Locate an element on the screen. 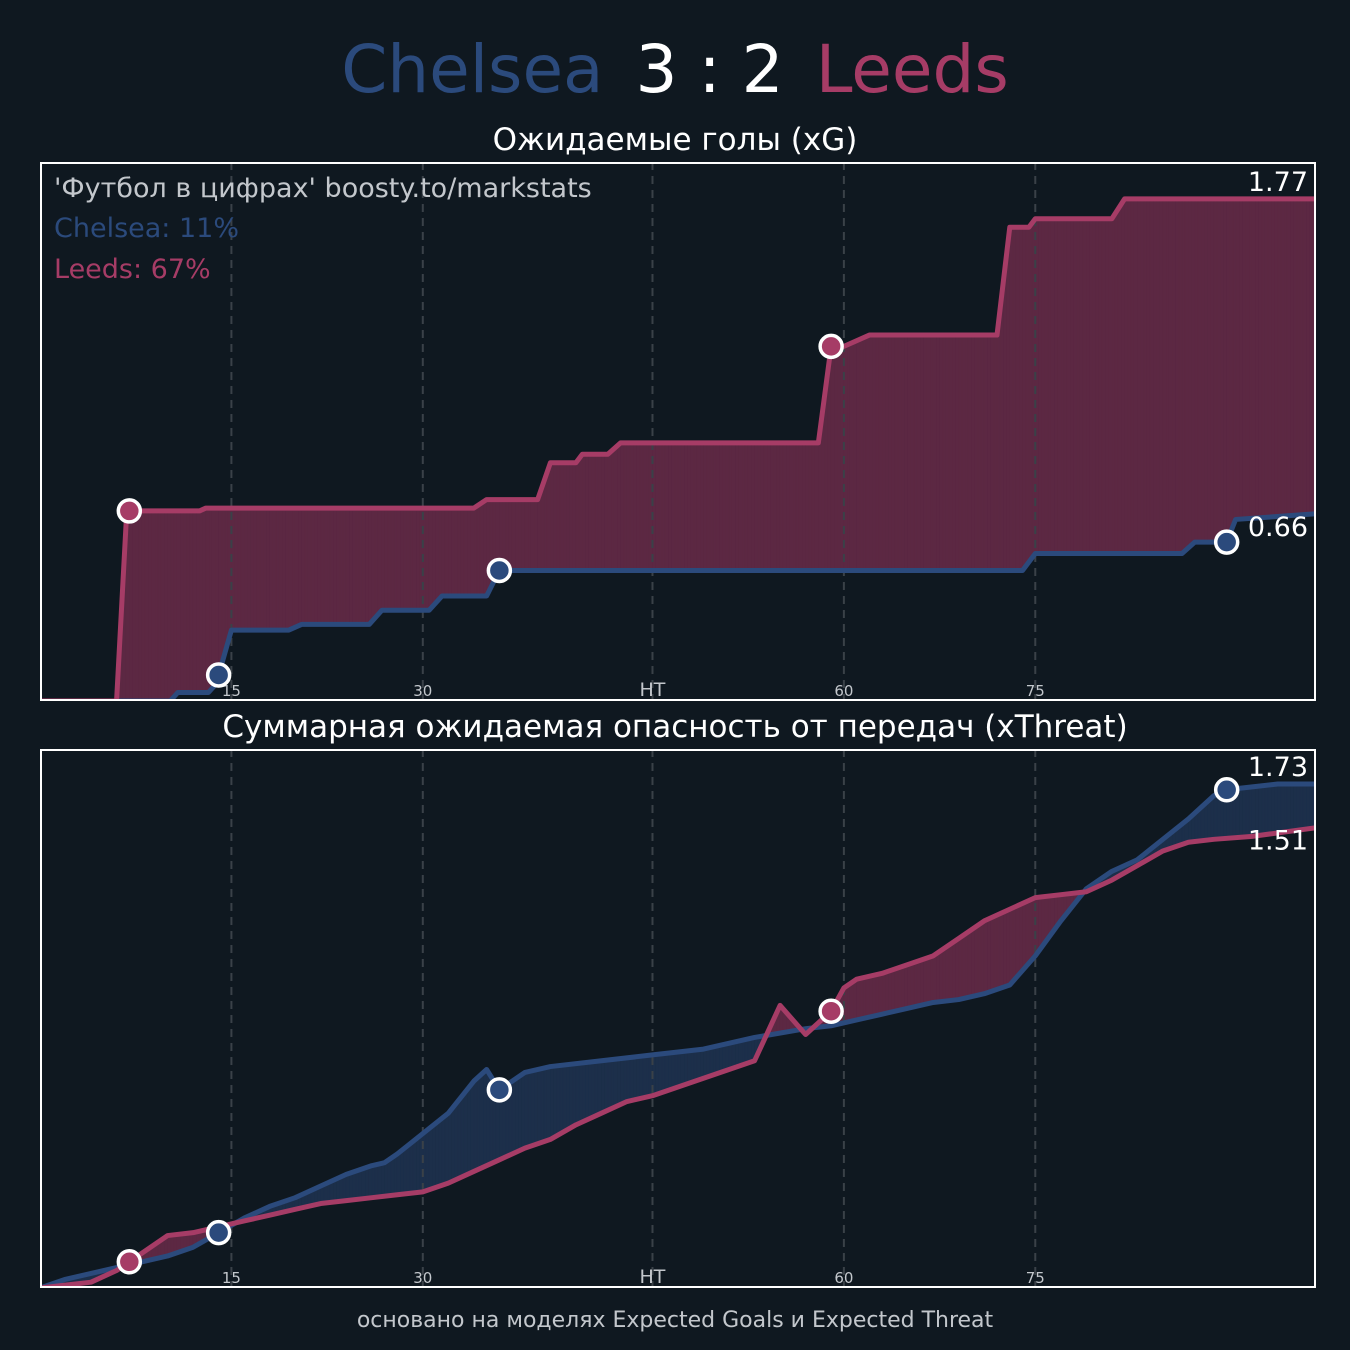  xg-tick-label: 60 is located at coordinates (843, 691).